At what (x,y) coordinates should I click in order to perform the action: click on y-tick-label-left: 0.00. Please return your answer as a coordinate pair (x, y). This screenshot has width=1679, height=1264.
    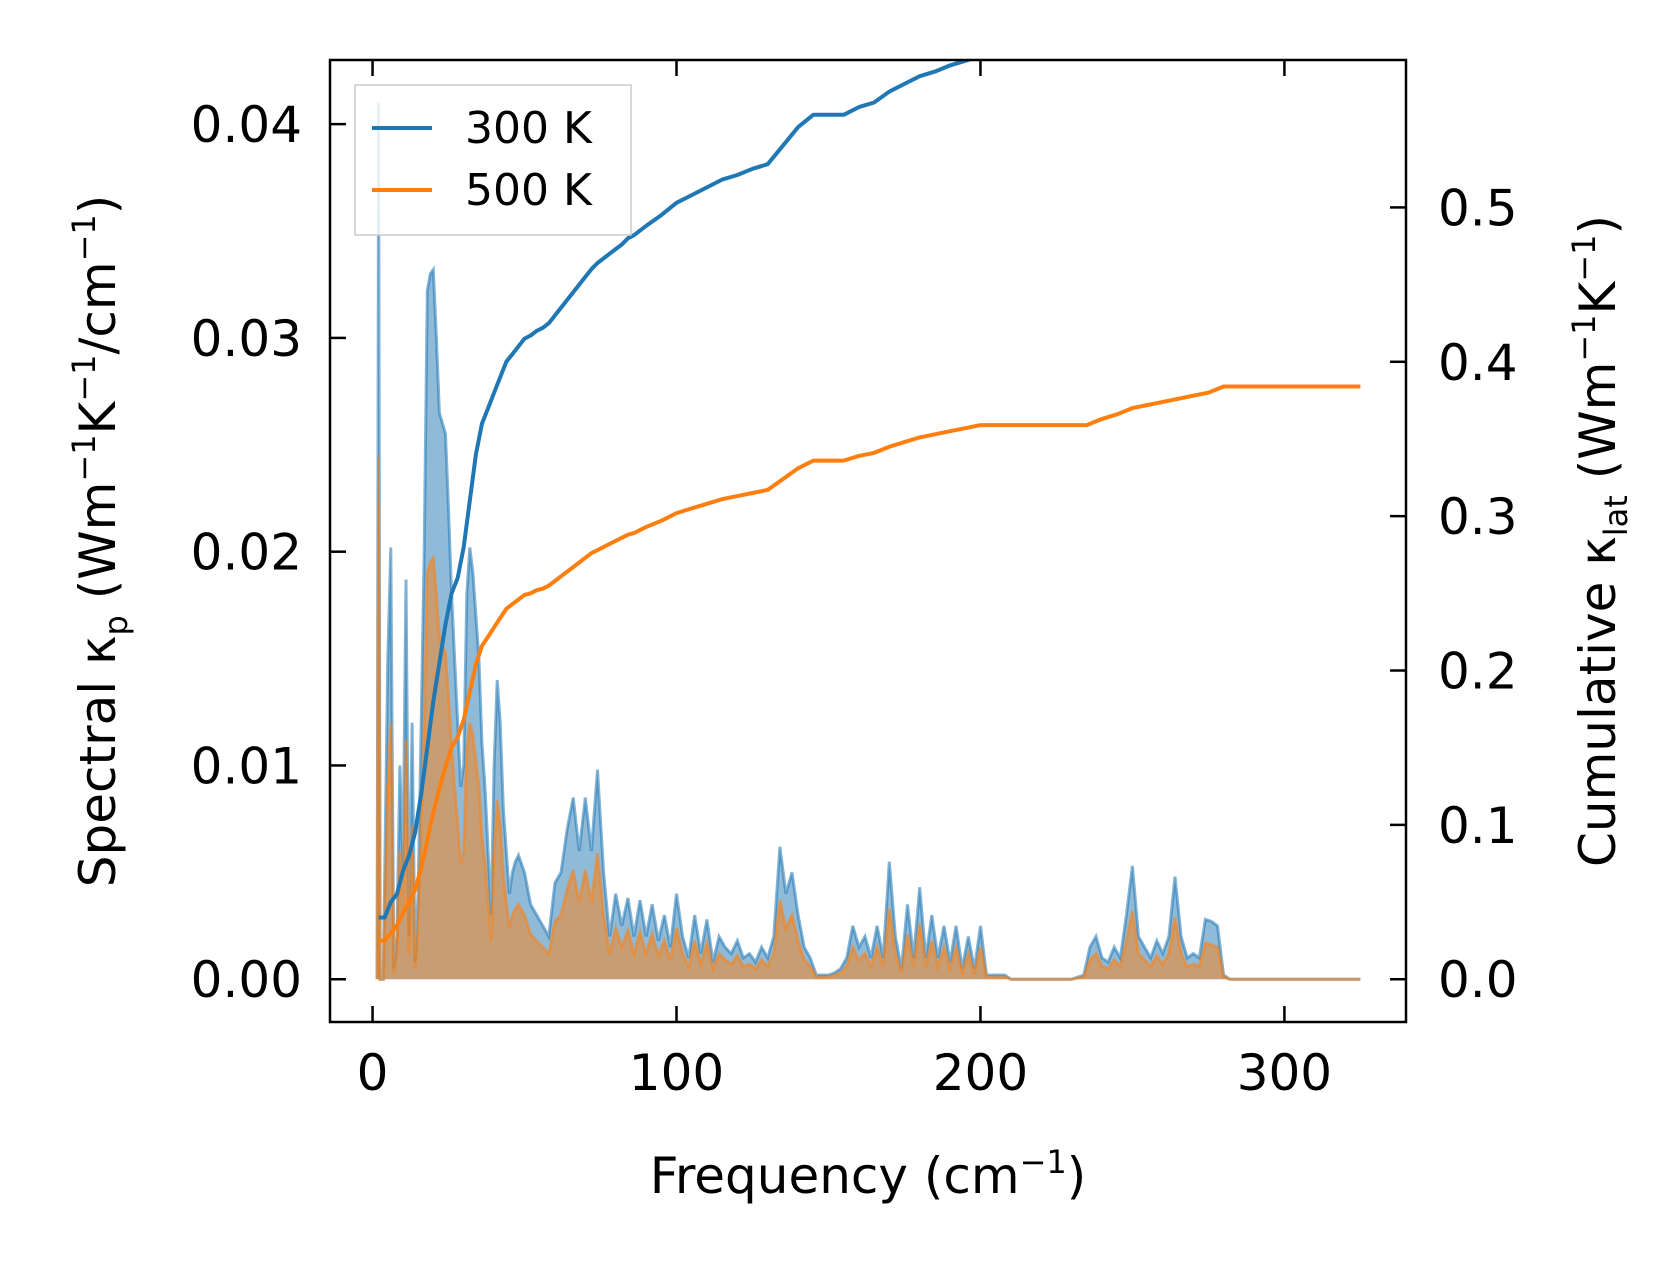
    Looking at the image, I should click on (246, 980).